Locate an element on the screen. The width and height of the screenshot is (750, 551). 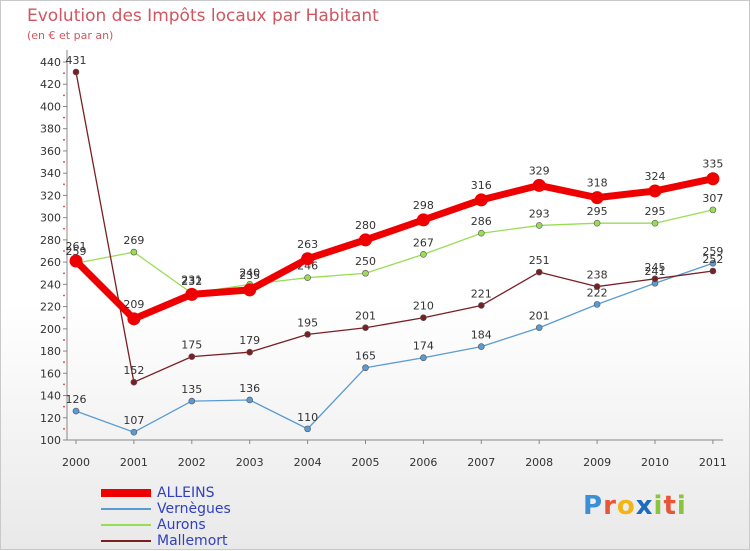
y-tick-label: 280 is located at coordinates (50, 240).